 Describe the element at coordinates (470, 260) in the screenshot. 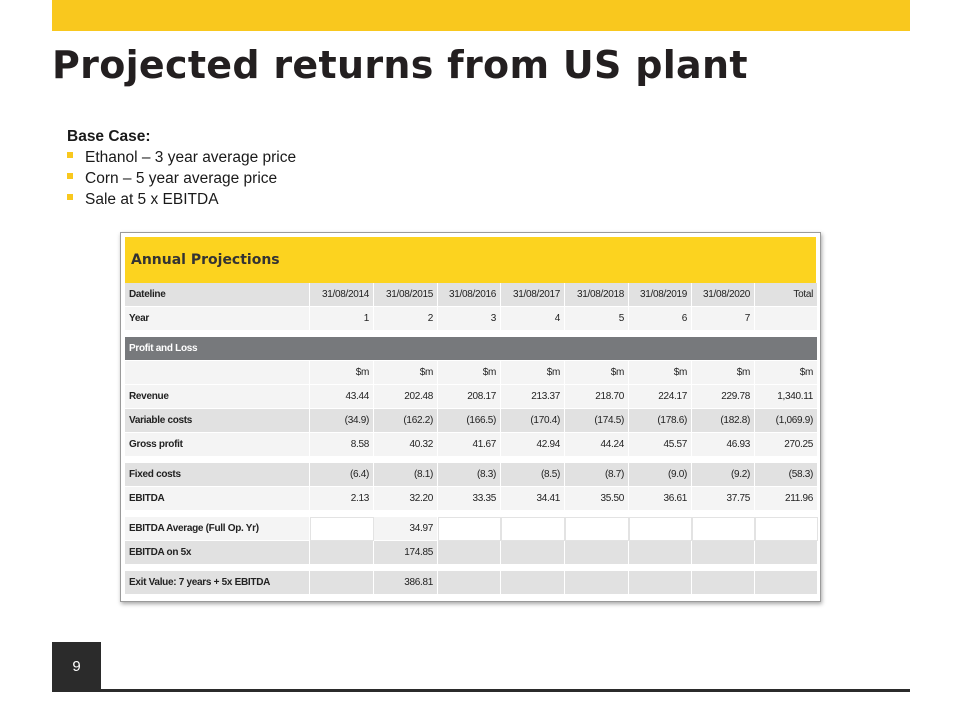

I see `table-title: Annual Projections` at that location.